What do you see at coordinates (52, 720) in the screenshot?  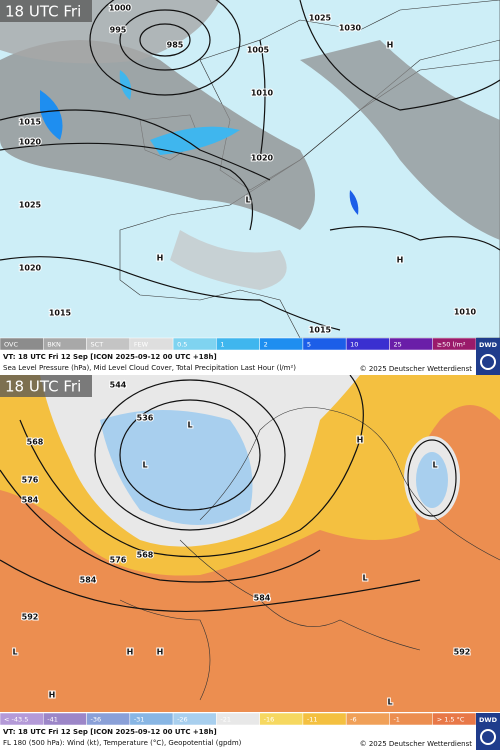 I see `legend-label: -41` at bounding box center [52, 720].